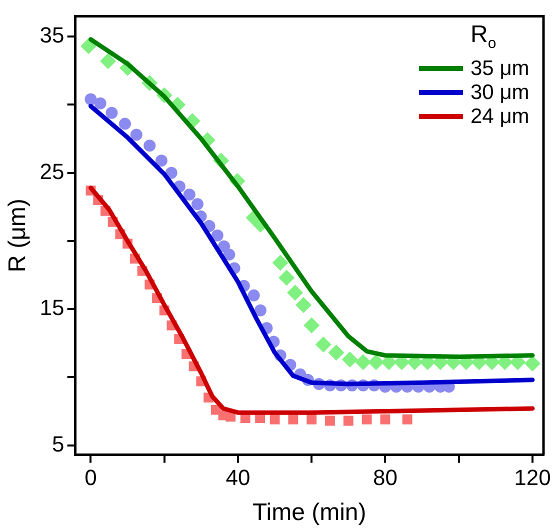  What do you see at coordinates (52, 171) in the screenshot?
I see `y-tick-label: 25` at bounding box center [52, 171].